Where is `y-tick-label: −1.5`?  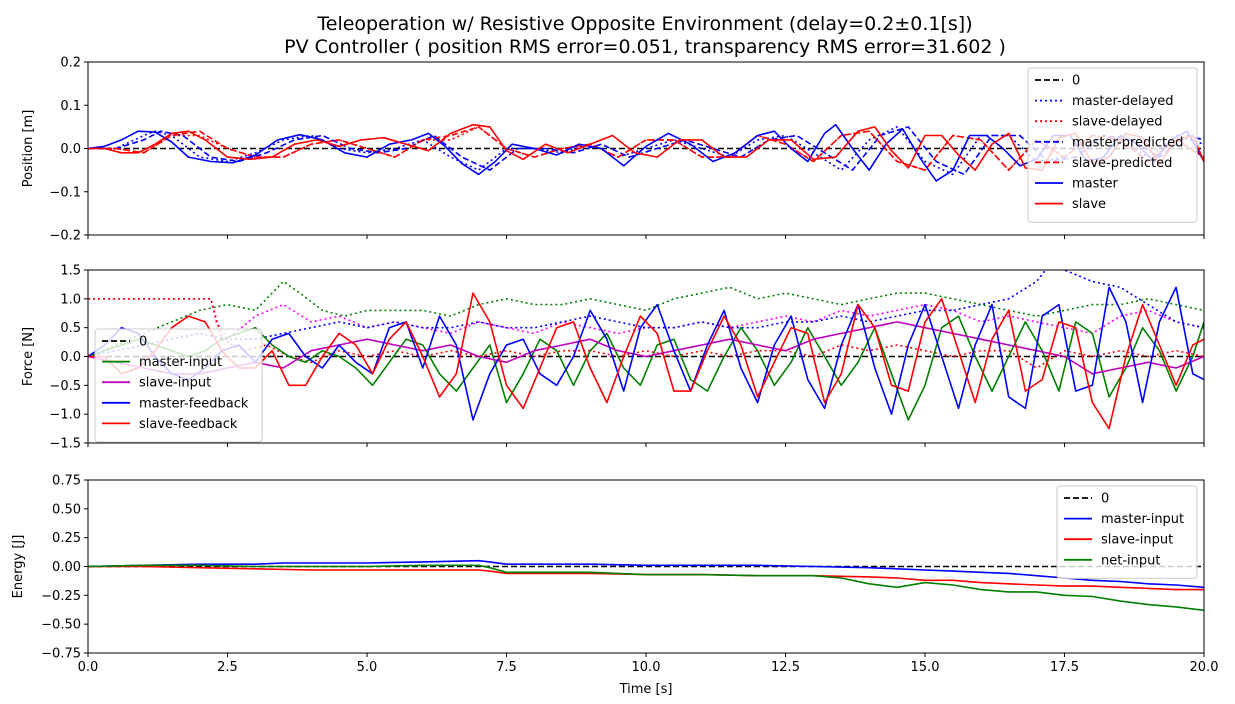 y-tick-label: −1.5 is located at coordinates (65, 444).